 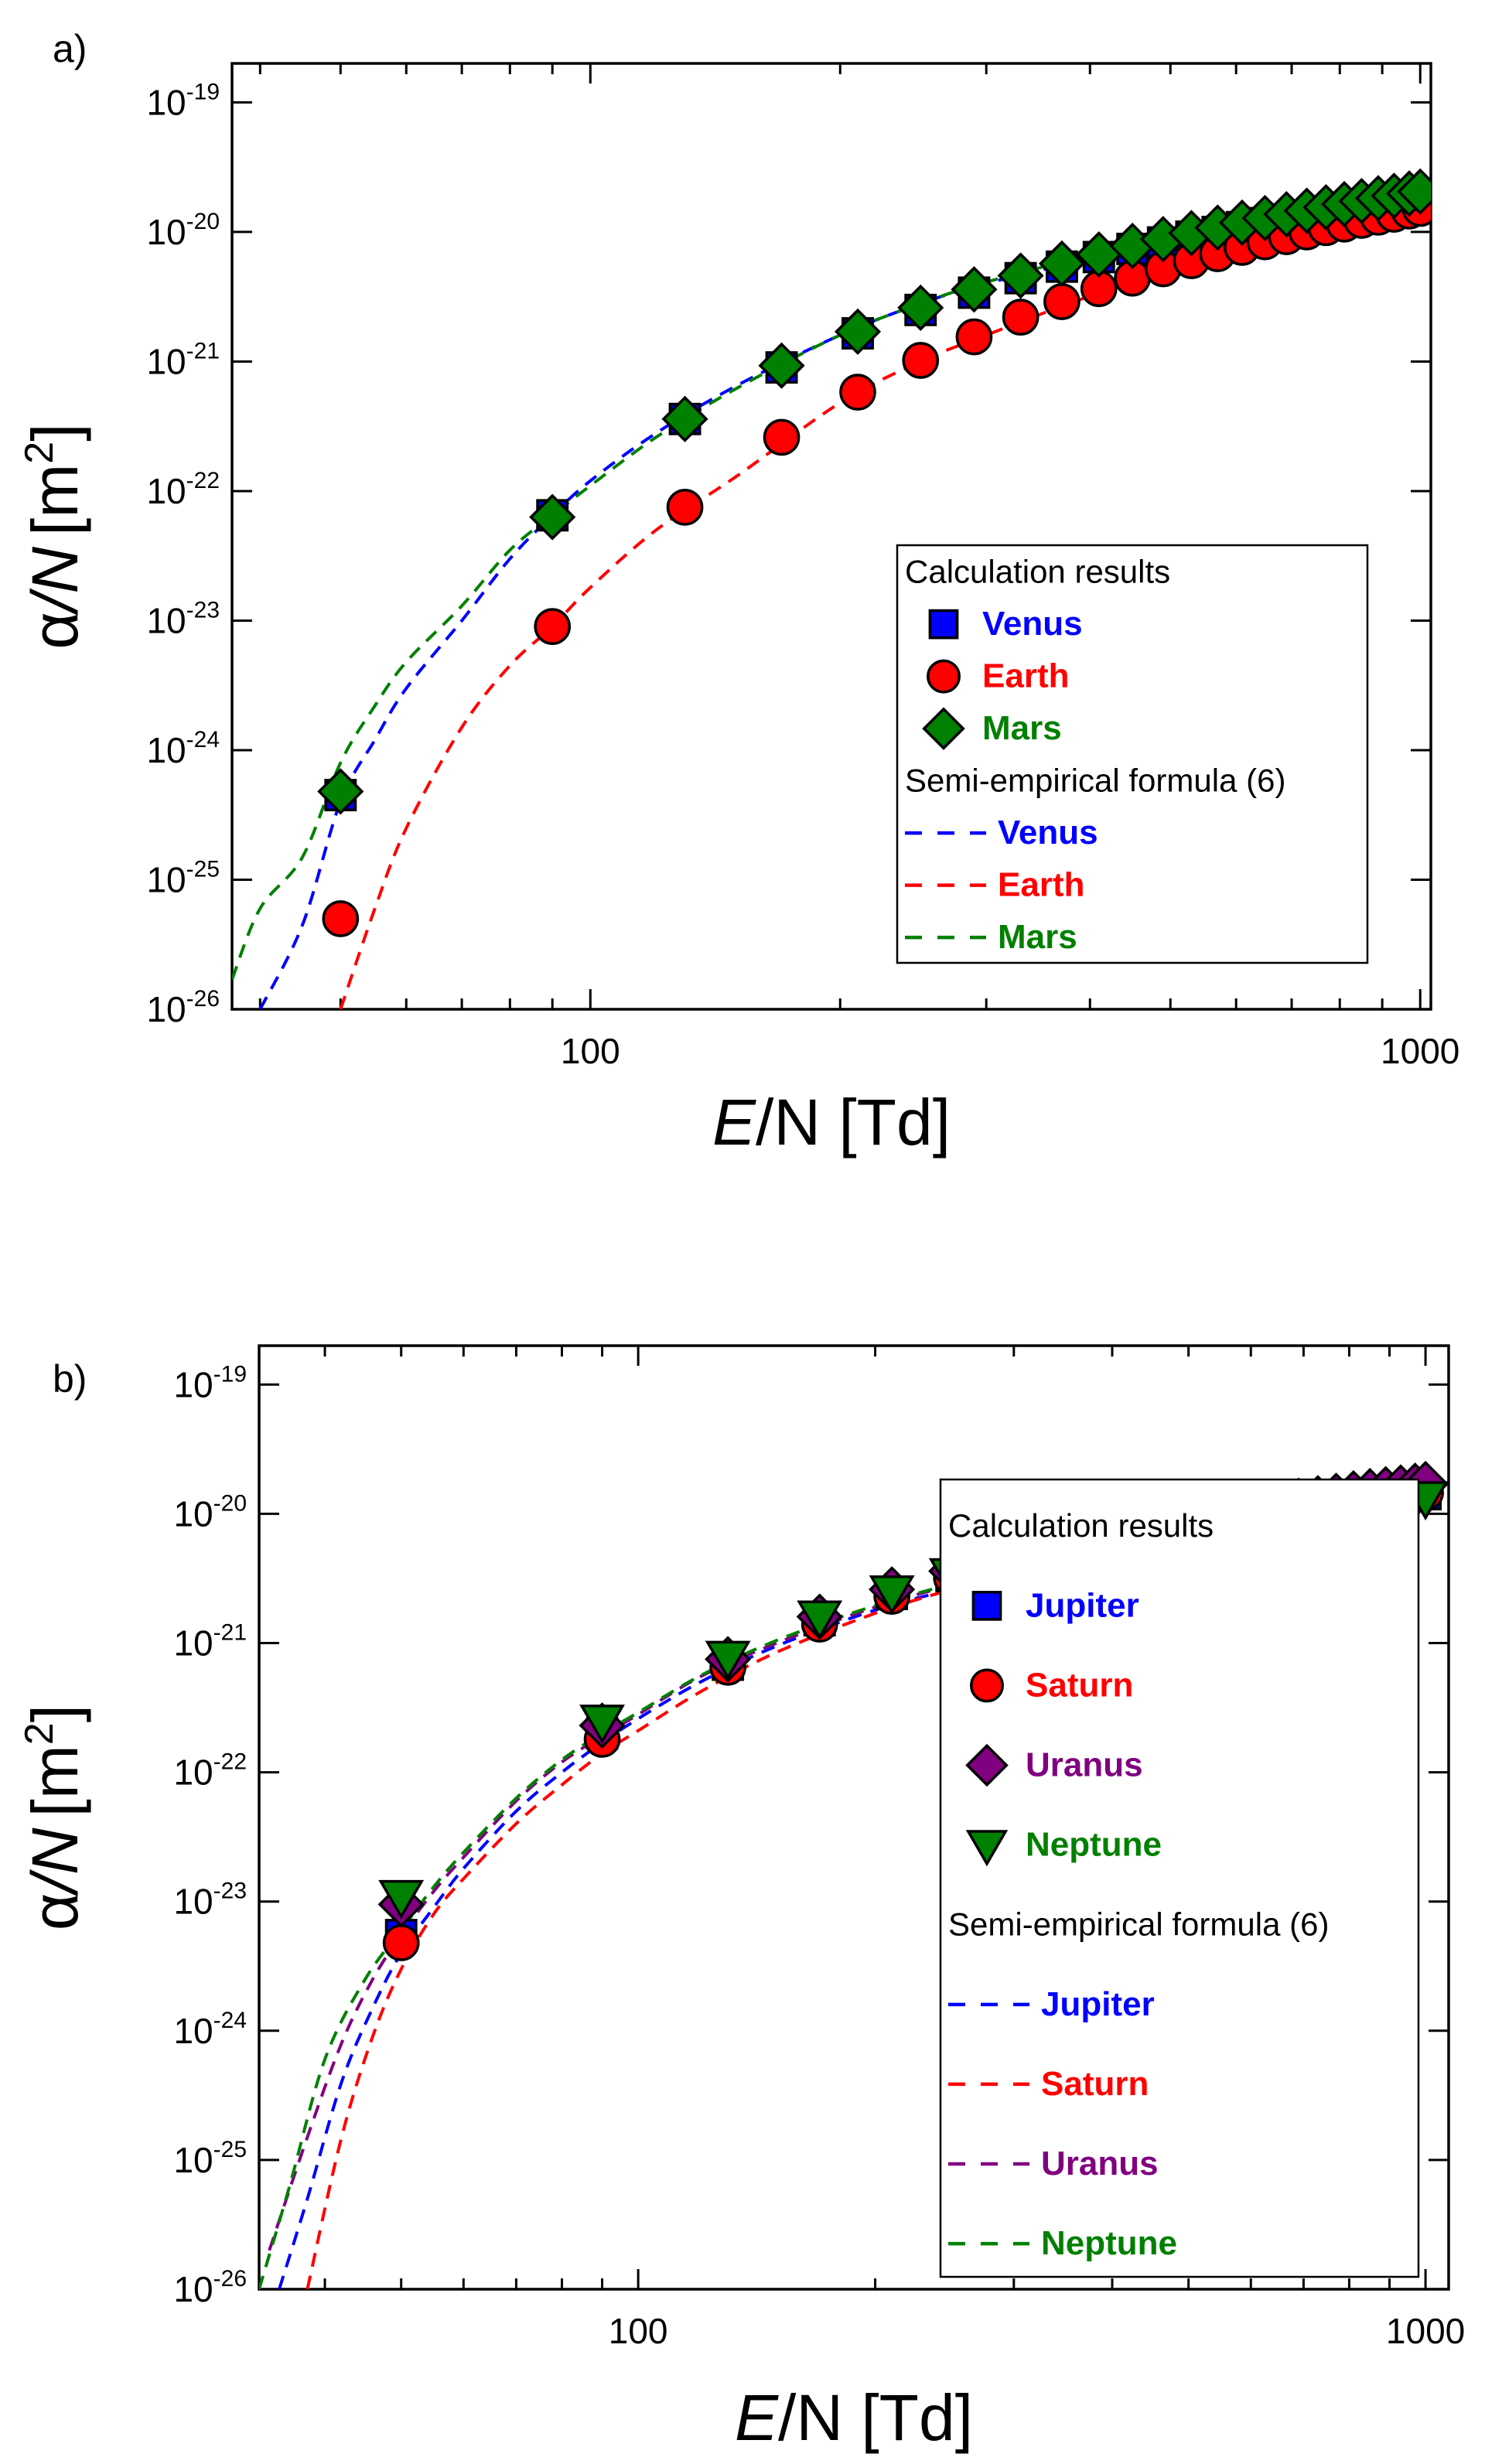 I want to click on legend-marker-venus, so click(x=944, y=624).